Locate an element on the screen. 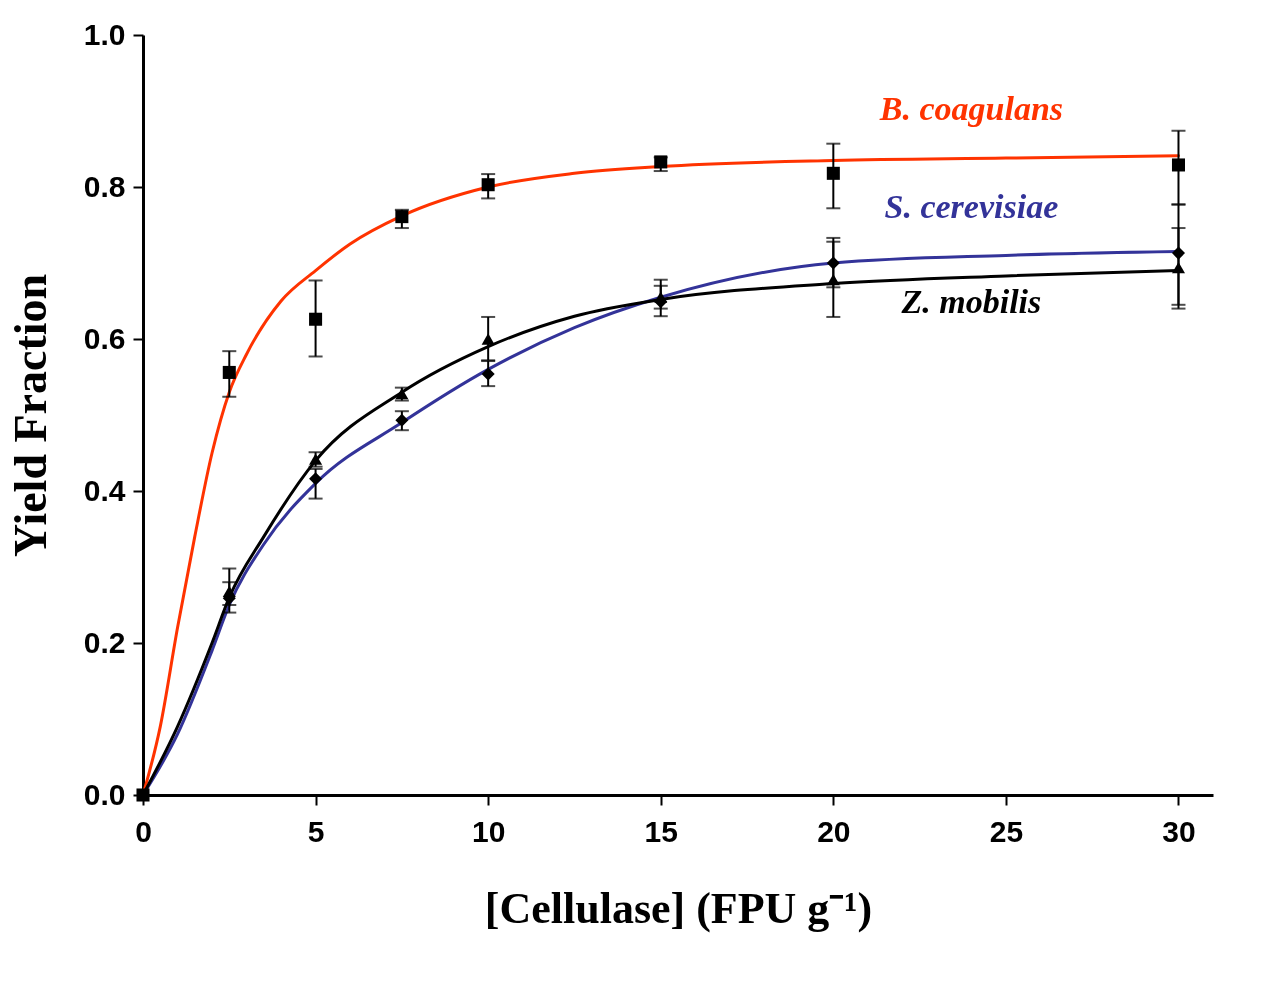 Image resolution: width=1279 pixels, height=991 pixels. x-axis-title: [Cellulase] (FPU g⁻¹) is located at coordinates (678, 908).